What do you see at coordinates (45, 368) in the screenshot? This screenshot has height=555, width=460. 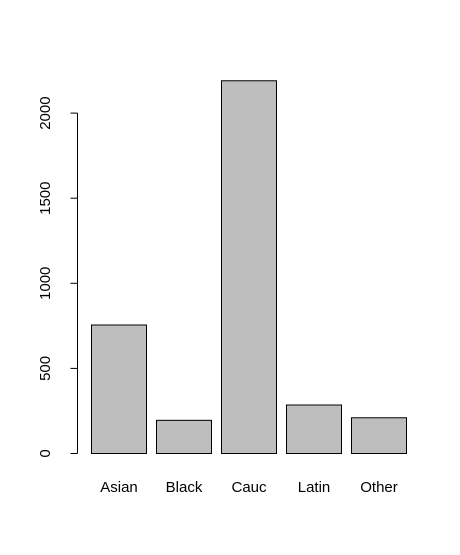 I see `y-tick-label-500: 500` at bounding box center [45, 368].